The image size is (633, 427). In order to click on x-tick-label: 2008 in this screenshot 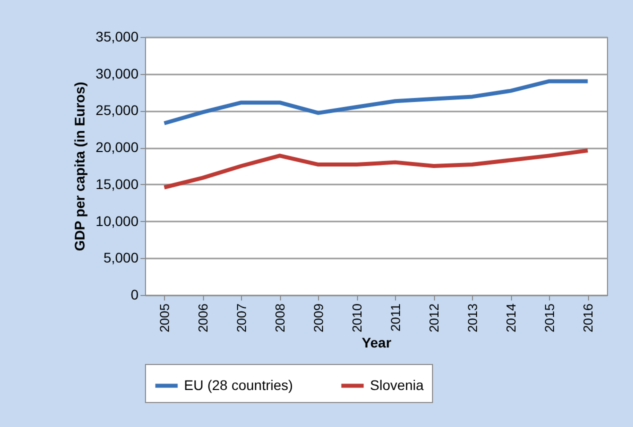, I will do `click(280, 318)`.